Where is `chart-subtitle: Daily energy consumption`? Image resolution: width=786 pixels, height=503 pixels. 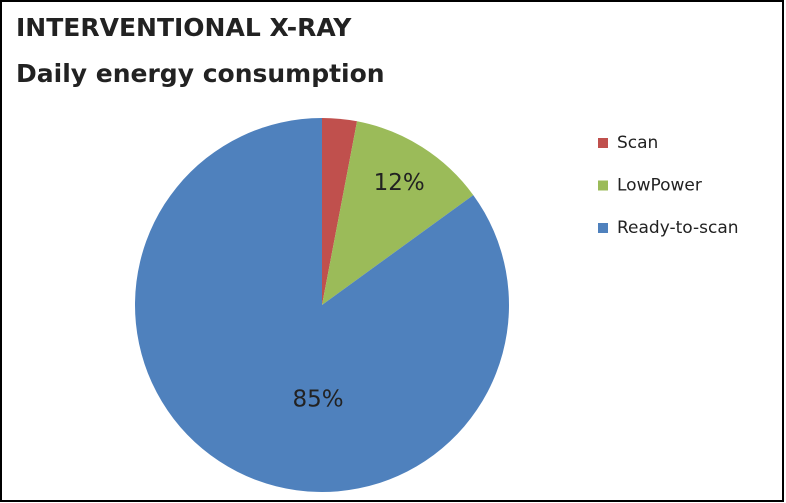 chart-subtitle: Daily energy consumption is located at coordinates (200, 73).